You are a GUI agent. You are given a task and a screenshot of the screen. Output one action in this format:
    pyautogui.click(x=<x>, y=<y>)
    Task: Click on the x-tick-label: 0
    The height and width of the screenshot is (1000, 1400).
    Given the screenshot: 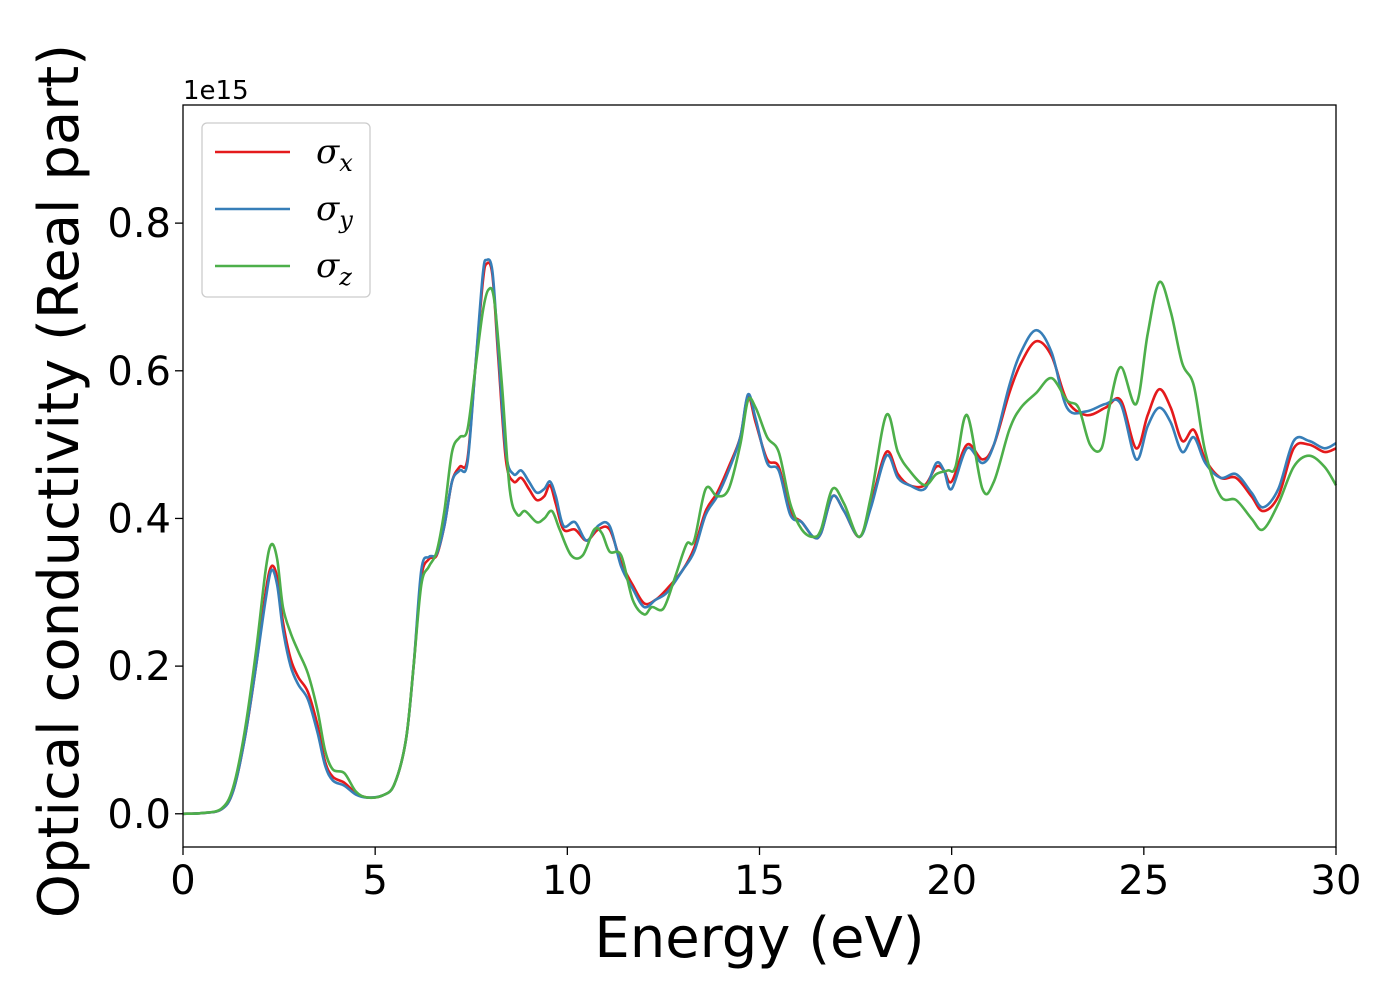 What is the action you would take?
    pyautogui.click(x=182, y=881)
    